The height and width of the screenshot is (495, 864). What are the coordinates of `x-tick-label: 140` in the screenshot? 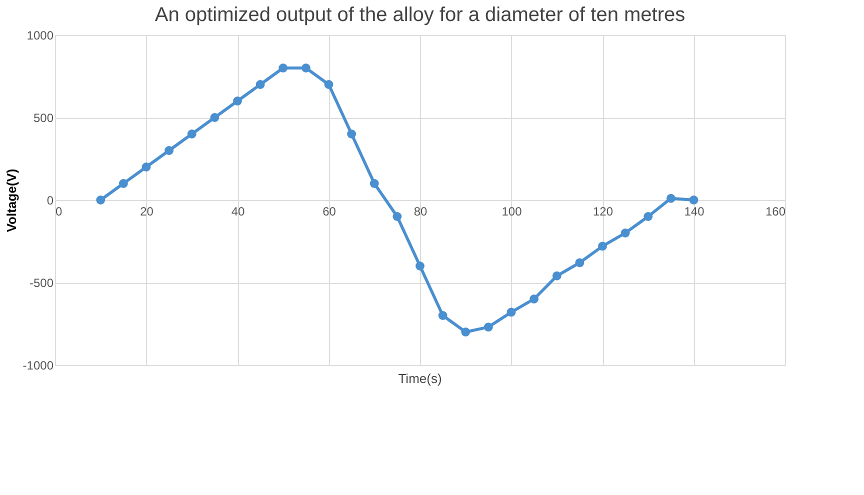 It's located at (694, 211).